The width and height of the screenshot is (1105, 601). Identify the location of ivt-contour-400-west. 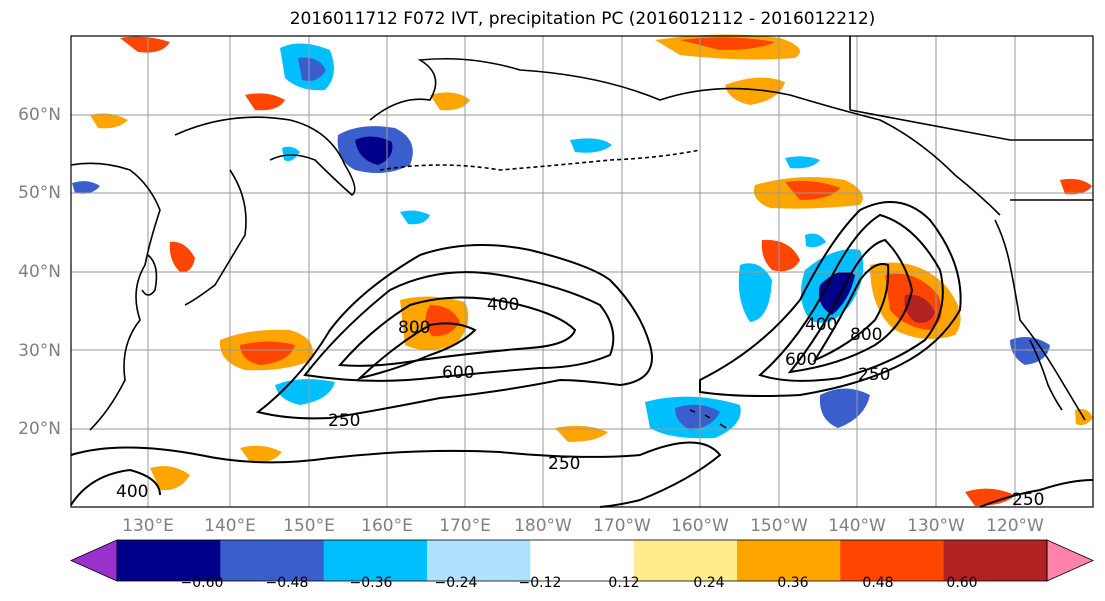
(459, 326).